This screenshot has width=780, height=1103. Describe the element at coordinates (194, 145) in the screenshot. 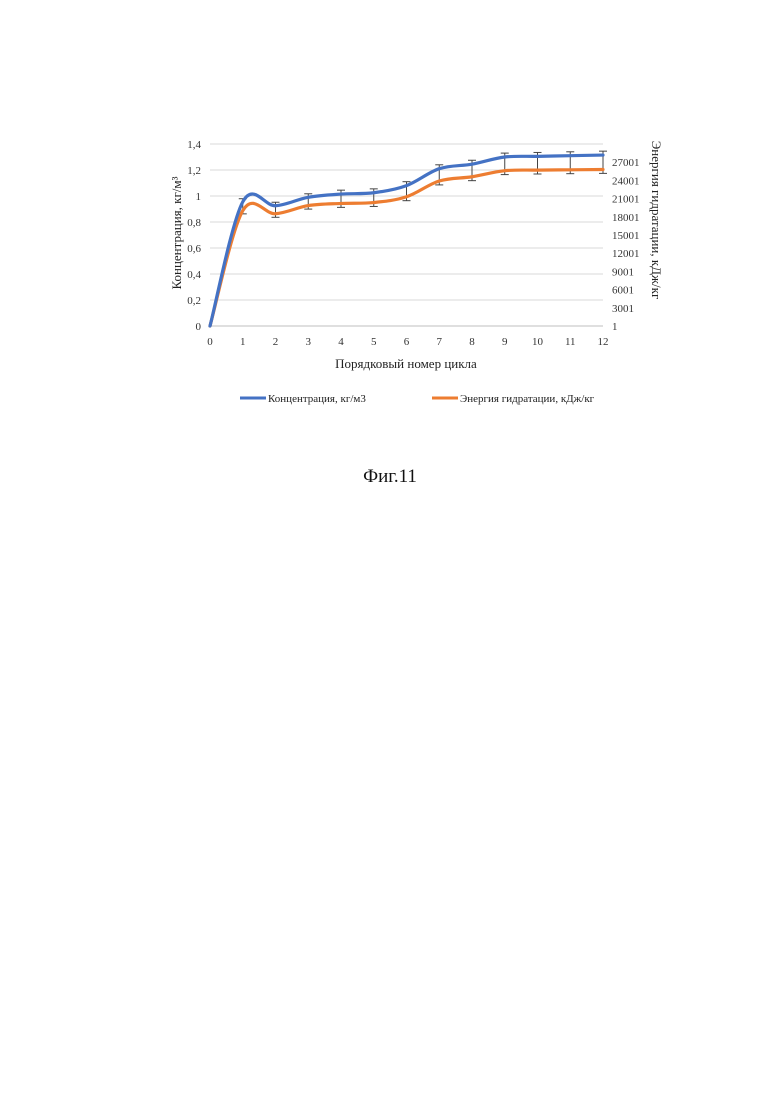

I see `y-left-tick-label: 1,4` at that location.